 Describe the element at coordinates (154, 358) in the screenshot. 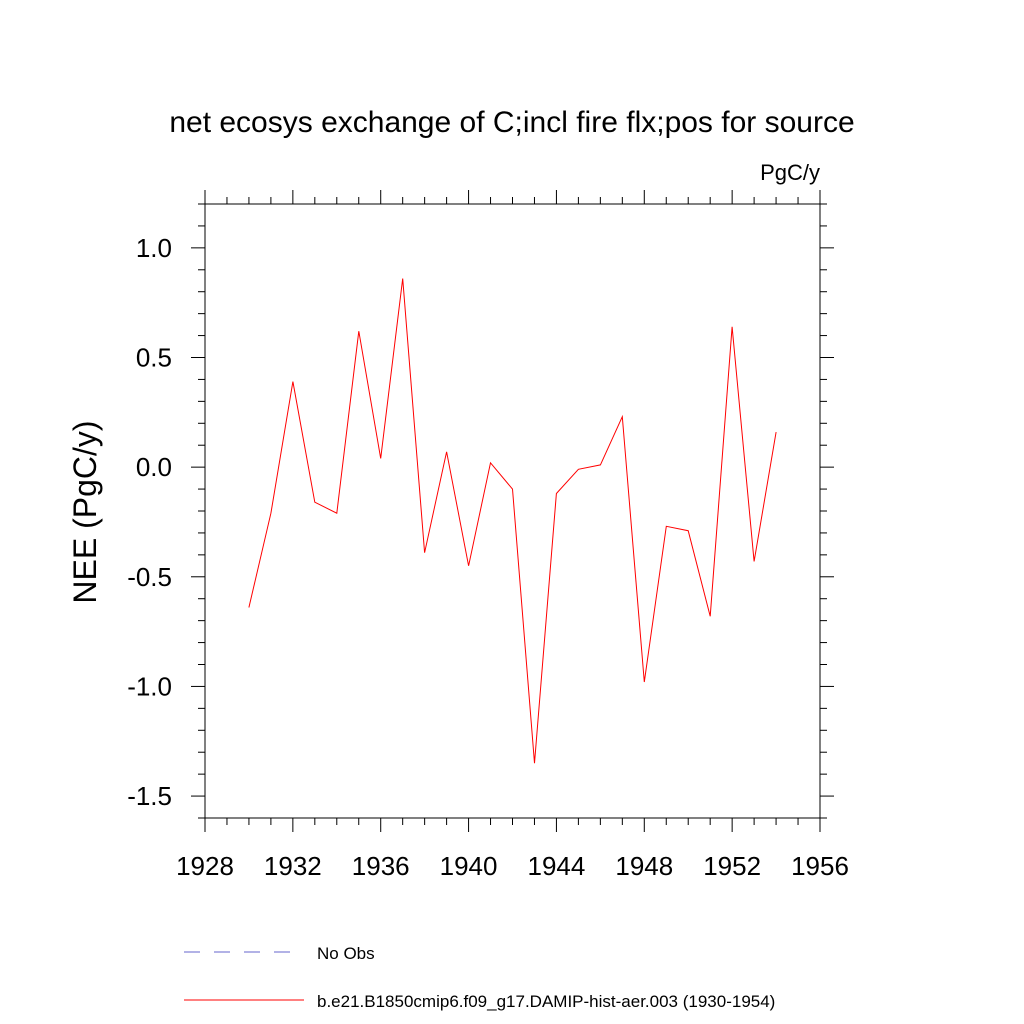

I see `y-tick-label: 0.5` at that location.